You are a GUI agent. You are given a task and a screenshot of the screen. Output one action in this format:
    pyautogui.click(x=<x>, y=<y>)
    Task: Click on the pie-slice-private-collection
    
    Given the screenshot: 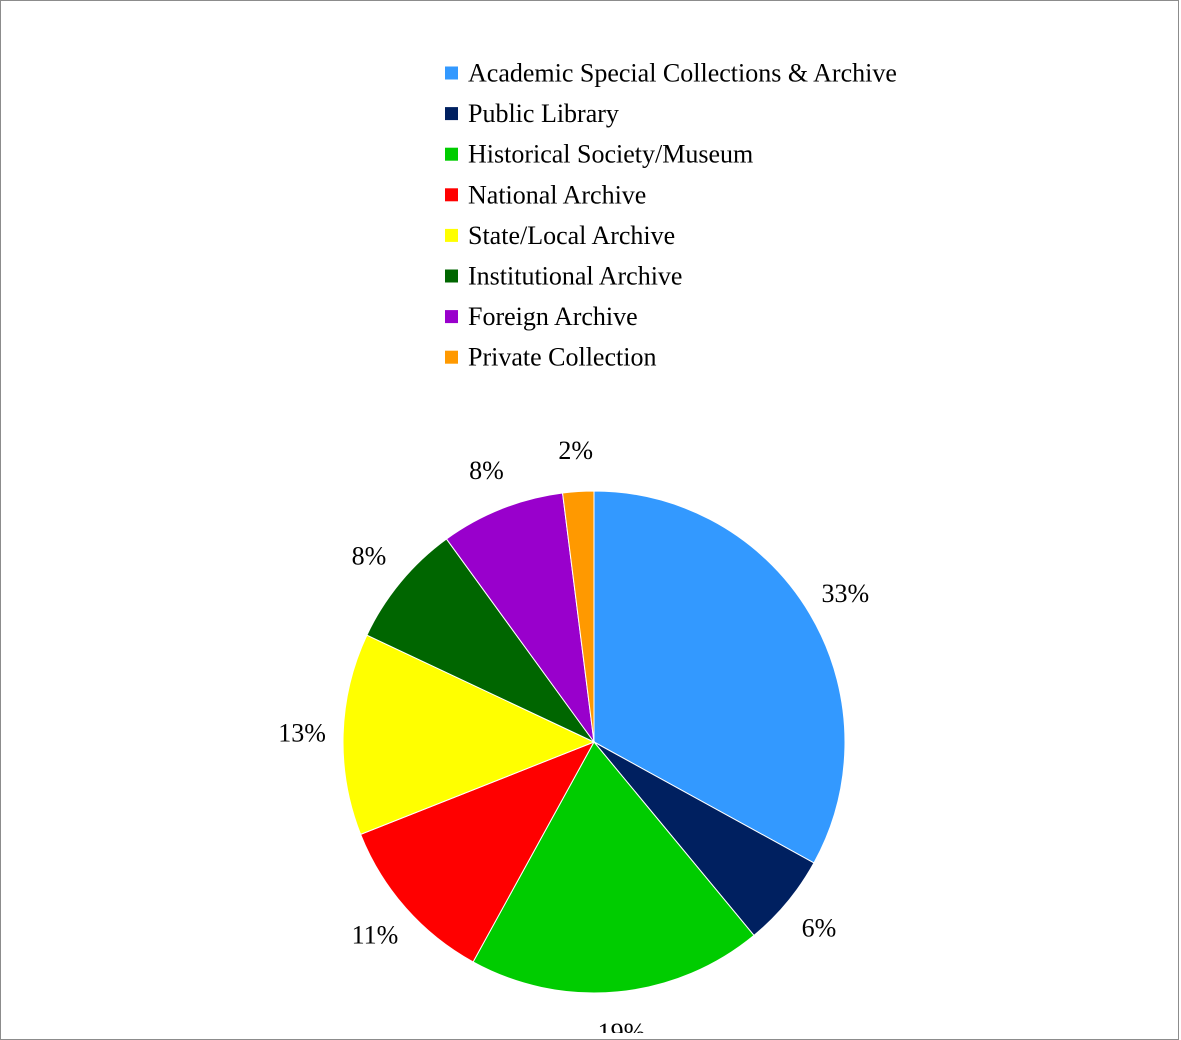 What is the action you would take?
    pyautogui.click(x=578, y=616)
    